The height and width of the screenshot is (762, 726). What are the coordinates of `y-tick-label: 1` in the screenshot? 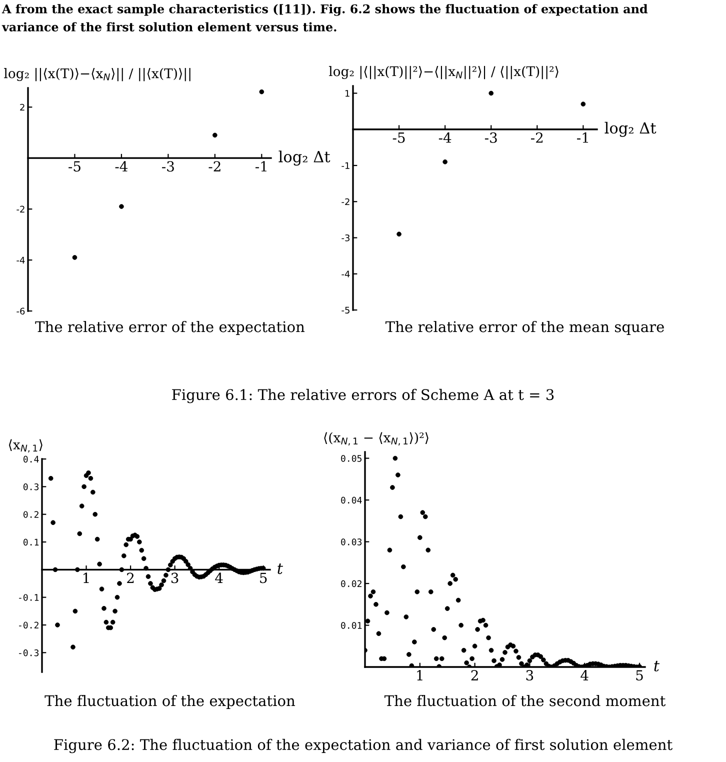 It's located at (347, 93).